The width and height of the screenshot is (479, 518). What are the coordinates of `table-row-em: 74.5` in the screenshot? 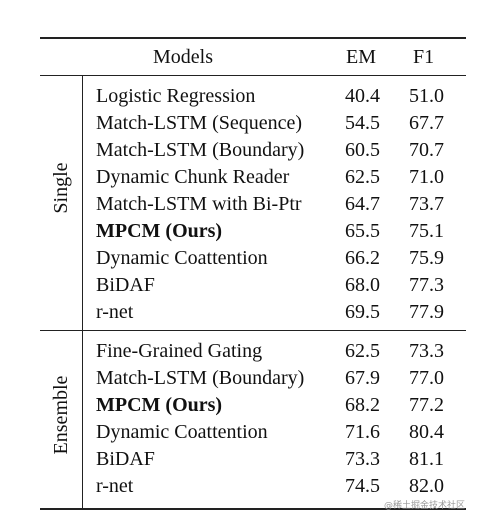 It's located at (362, 486).